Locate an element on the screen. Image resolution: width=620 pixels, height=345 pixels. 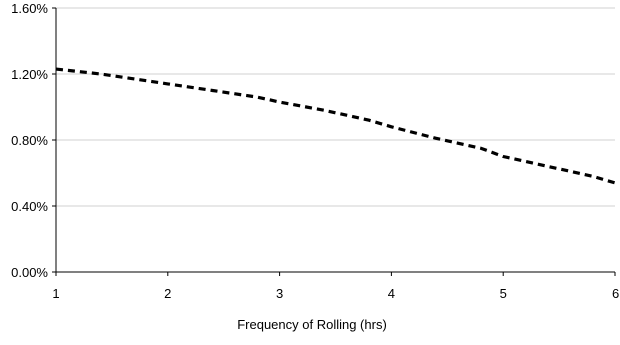
x-axis-title: Frequency of Rolling (hrs) is located at coordinates (312, 324).